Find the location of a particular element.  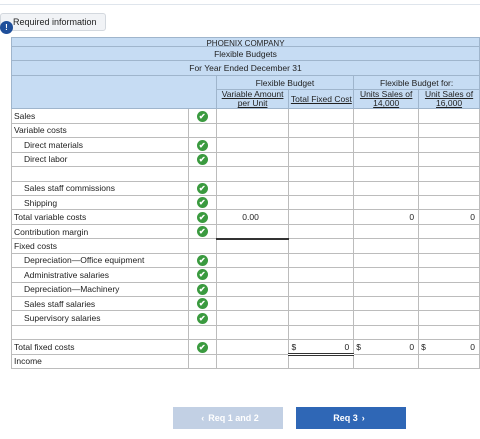

table-row: Sales ✔ is located at coordinates (245, 116).